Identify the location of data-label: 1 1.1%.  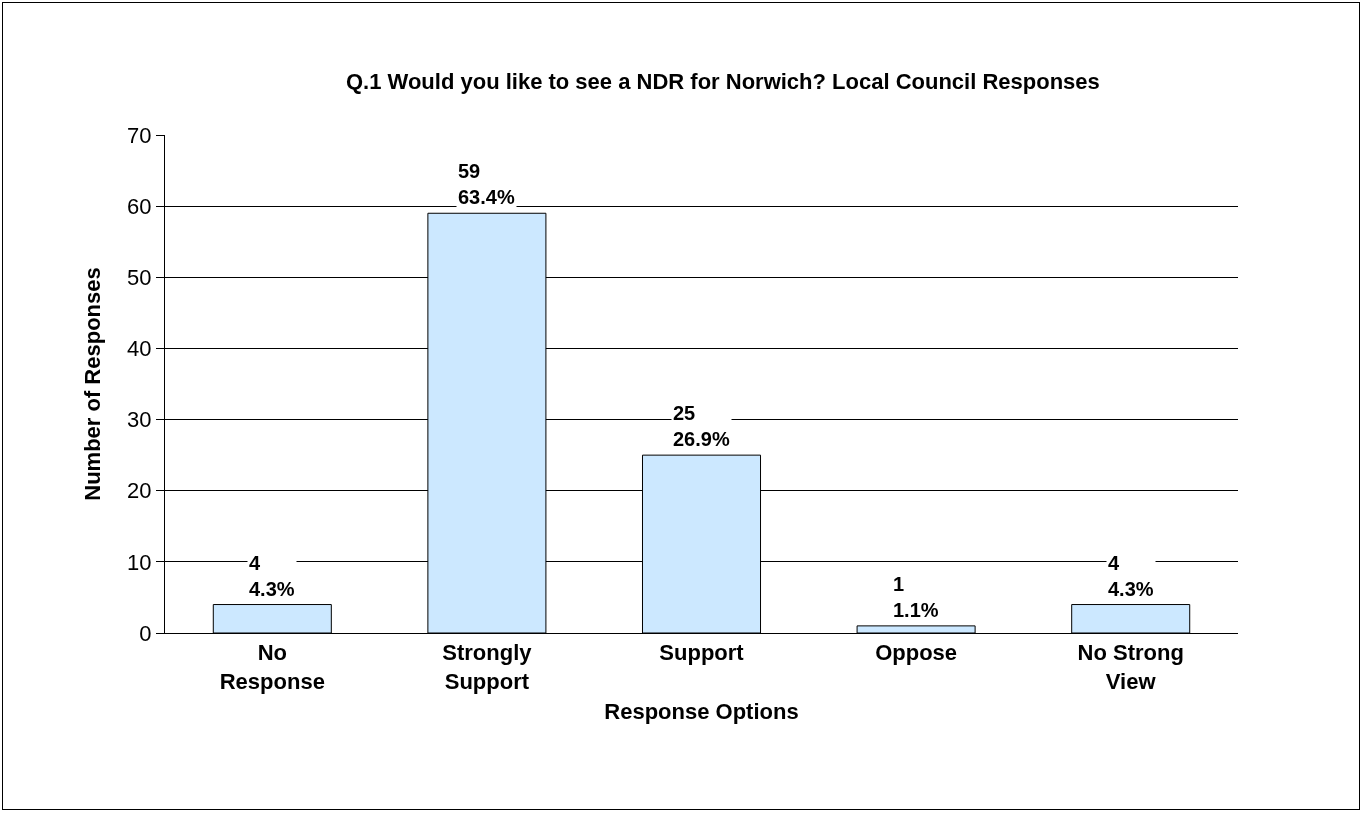
(916, 597).